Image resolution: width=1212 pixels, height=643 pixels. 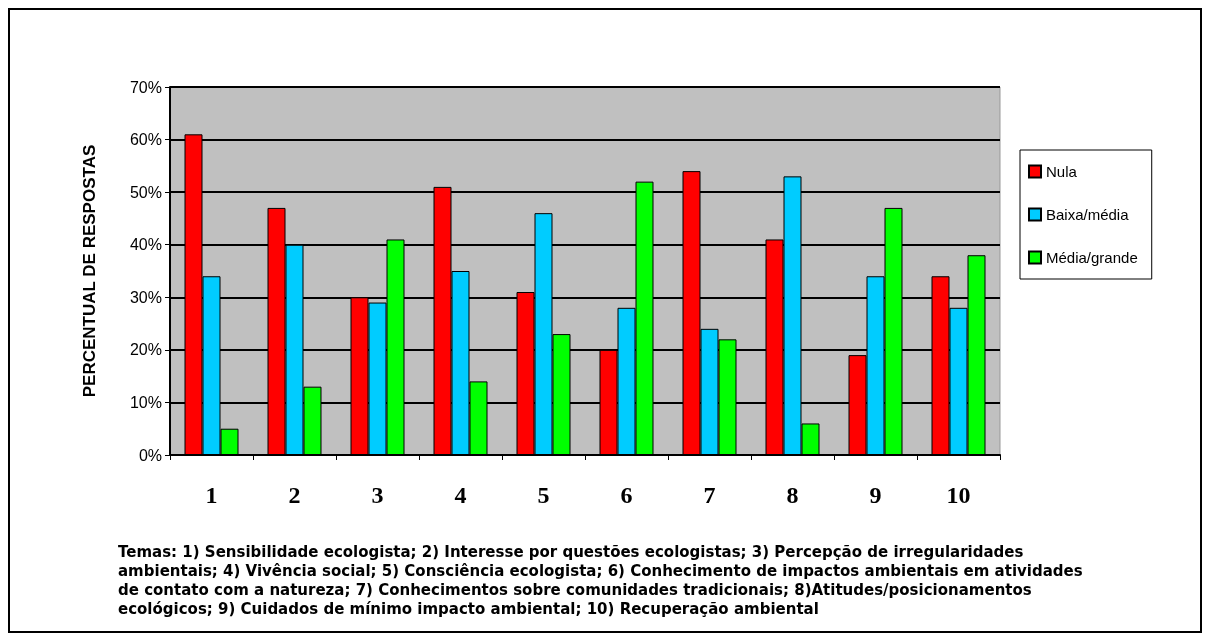 I want to click on y-tick-label: 20%, so click(x=145, y=350).